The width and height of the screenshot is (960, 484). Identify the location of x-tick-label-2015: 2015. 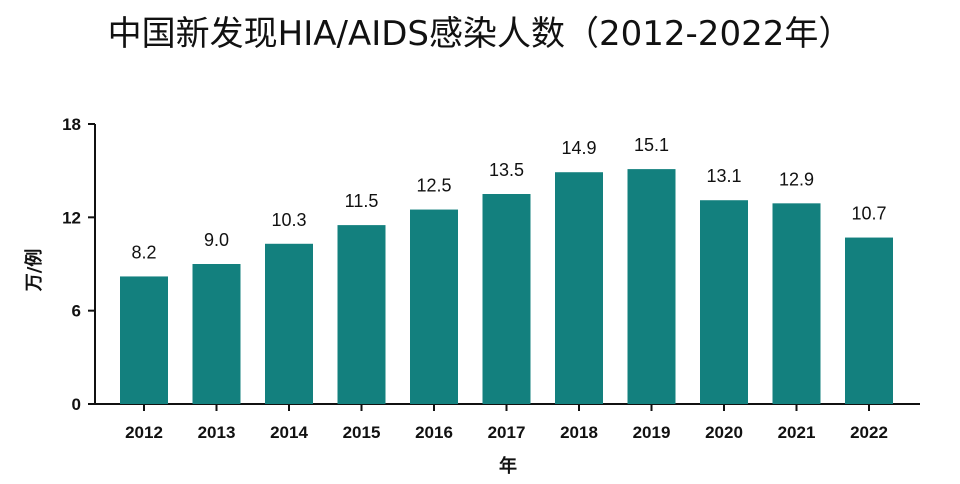
(362, 432).